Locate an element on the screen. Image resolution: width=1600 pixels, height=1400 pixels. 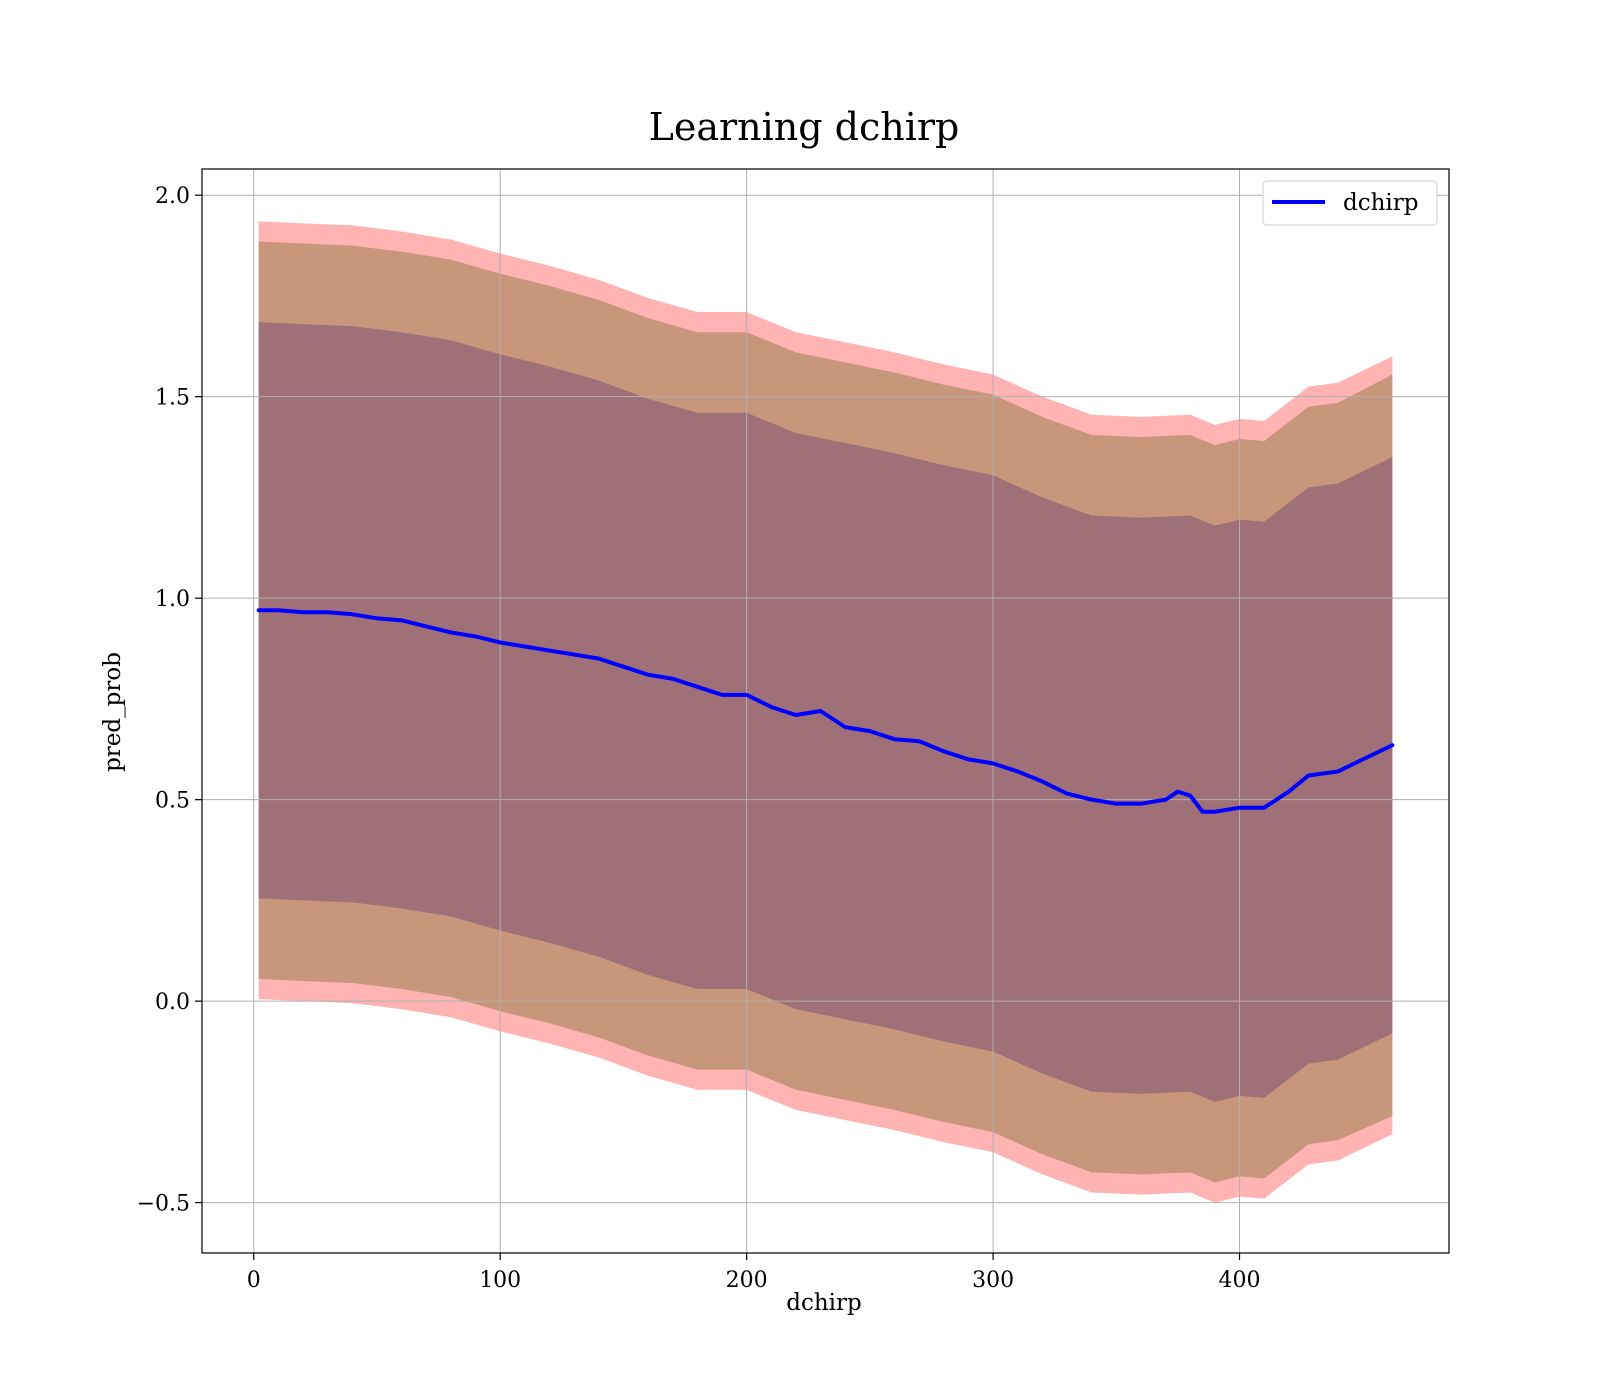
x-axis-ticks: 0 100 200 300 400 is located at coordinates (754, 1273).